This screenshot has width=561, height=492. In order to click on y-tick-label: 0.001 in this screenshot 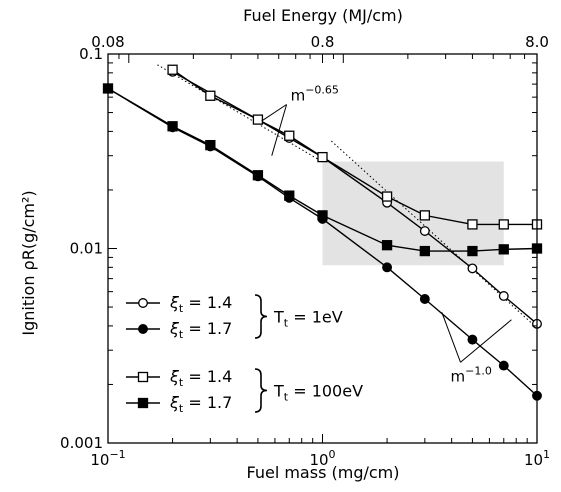, I will do `click(81, 443)`.